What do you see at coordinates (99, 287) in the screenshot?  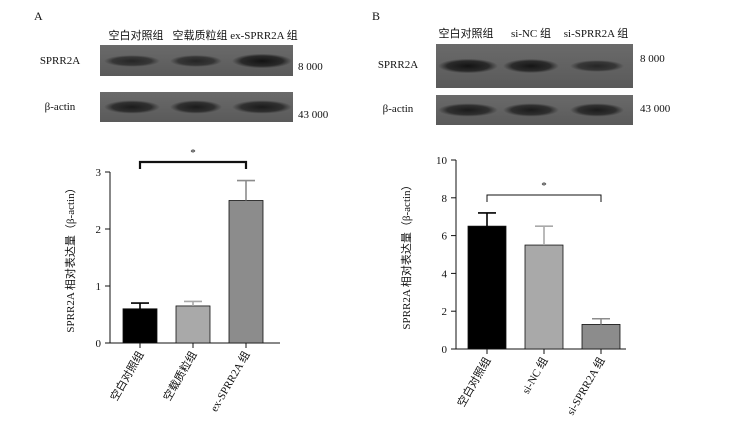 I see `y-tick-label: 1` at bounding box center [99, 287].